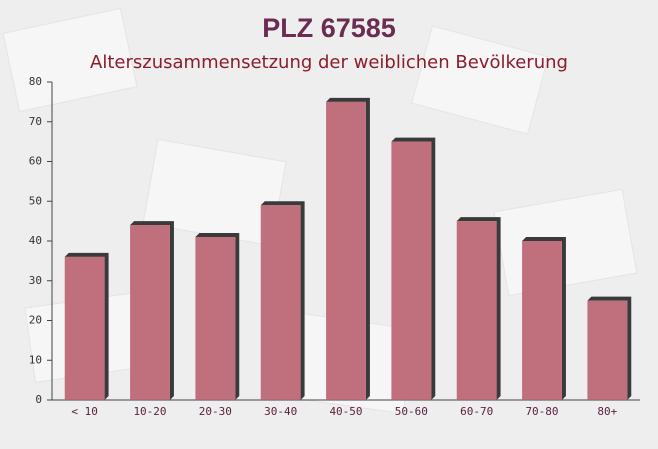 This screenshot has height=449, width=658. I want to click on x-tick-label: 30-40, so click(280, 411).